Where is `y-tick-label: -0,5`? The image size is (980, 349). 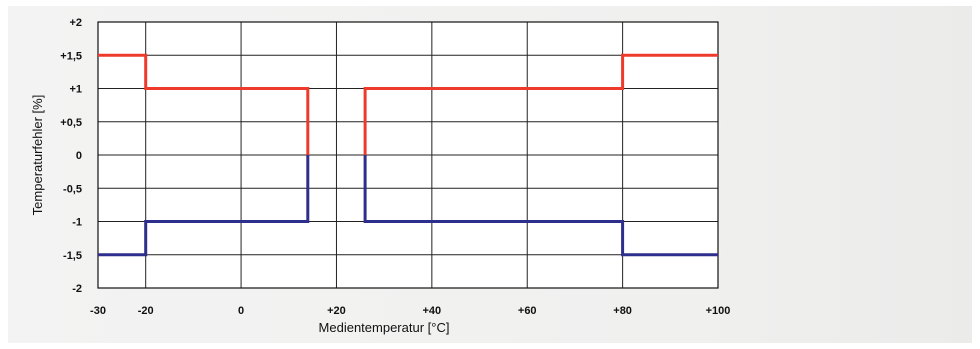
y-tick-label: -0,5 is located at coordinates (72, 189).